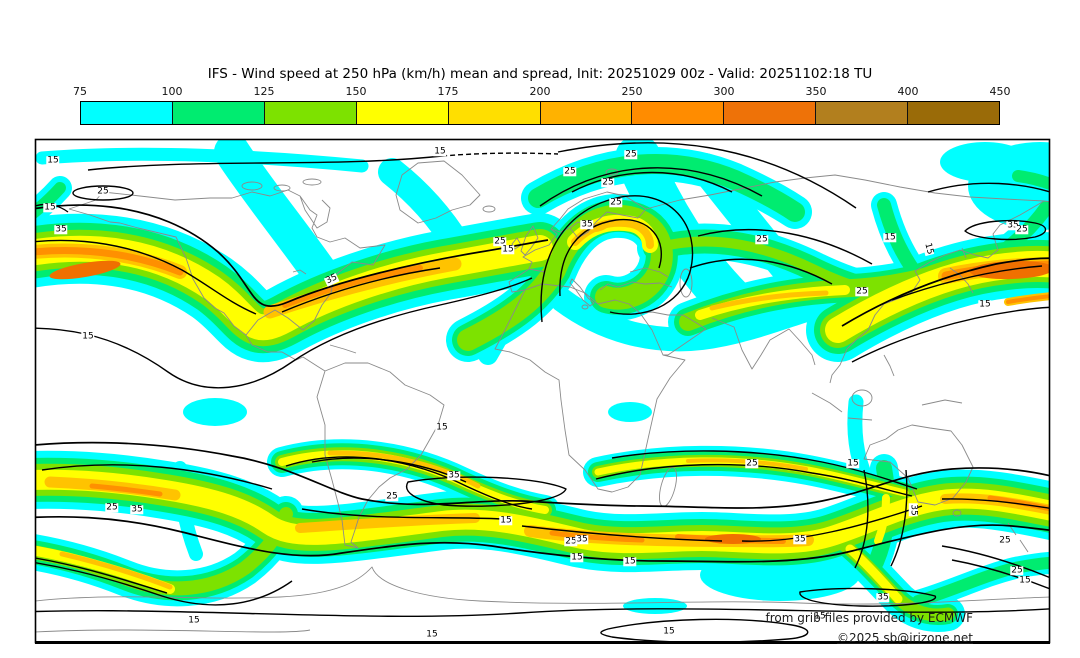 This screenshot has width=1080, height=658. I want to click on colorbar-ticks: 75 100 125 150 175 200 250 300 350 400 450, so click(542, 92).